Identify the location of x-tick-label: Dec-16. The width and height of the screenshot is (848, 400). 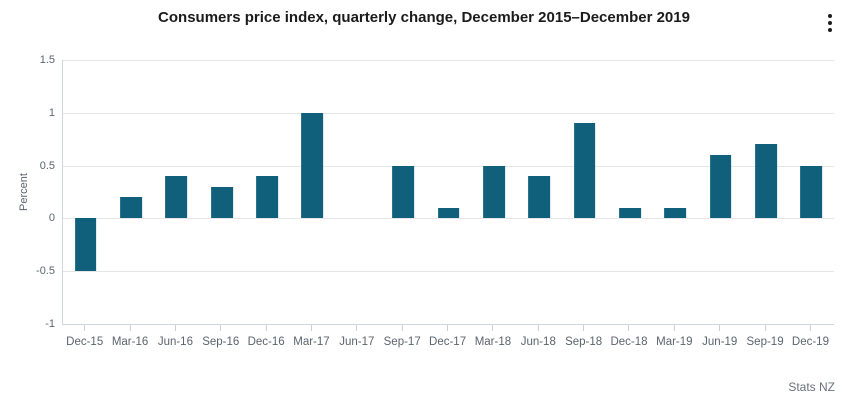
(266, 342).